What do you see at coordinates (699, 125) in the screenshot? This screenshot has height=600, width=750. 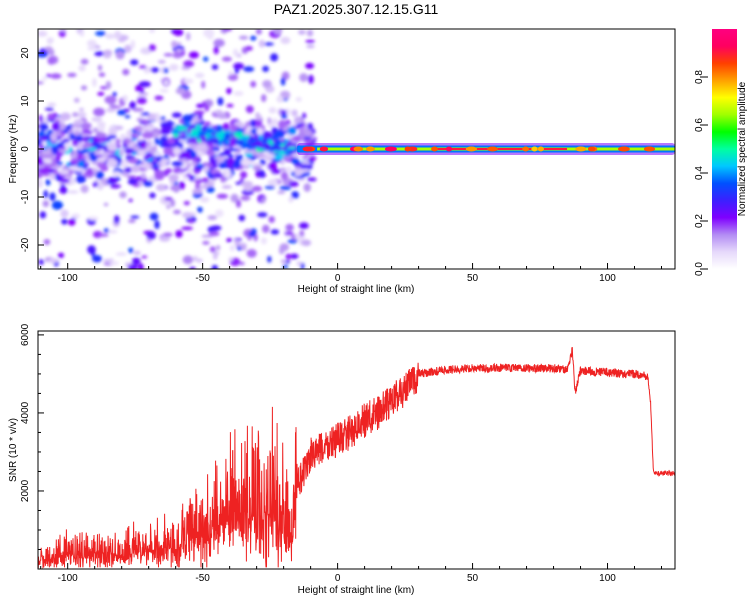 I see `colorbar-tick-label: 0.6` at bounding box center [699, 125].